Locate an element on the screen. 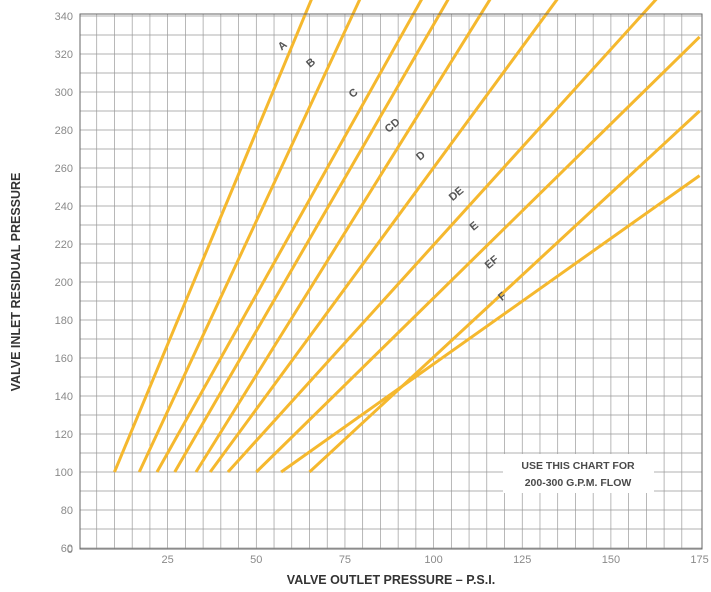 The width and height of the screenshot is (711, 592). x-axis-title: VALVE OUTLET PRESSURE – P.S.I. is located at coordinates (391, 580).